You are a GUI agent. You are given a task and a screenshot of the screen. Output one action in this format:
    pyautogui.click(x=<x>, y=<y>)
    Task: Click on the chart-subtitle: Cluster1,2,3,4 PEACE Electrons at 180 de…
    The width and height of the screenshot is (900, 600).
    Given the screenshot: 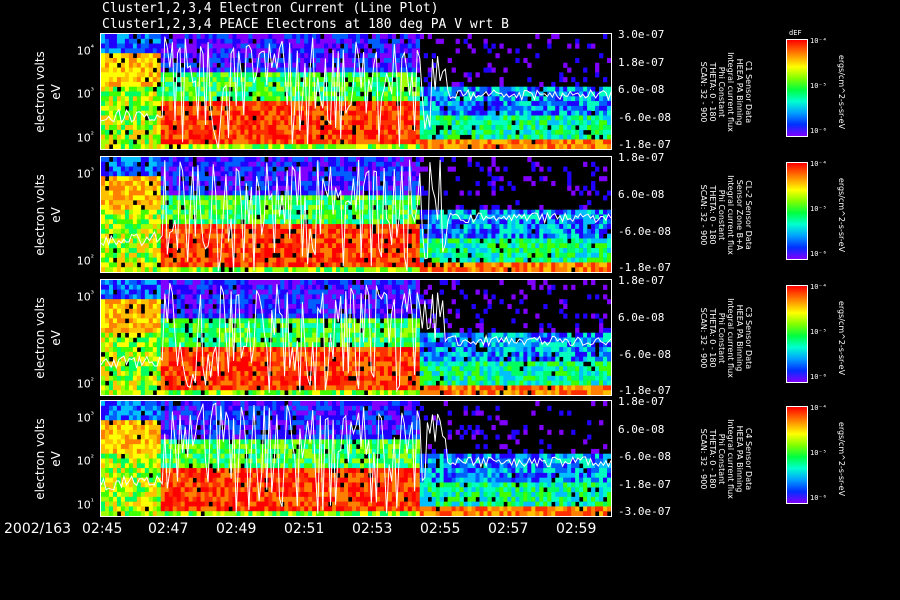 What is the action you would take?
    pyautogui.click(x=305, y=24)
    